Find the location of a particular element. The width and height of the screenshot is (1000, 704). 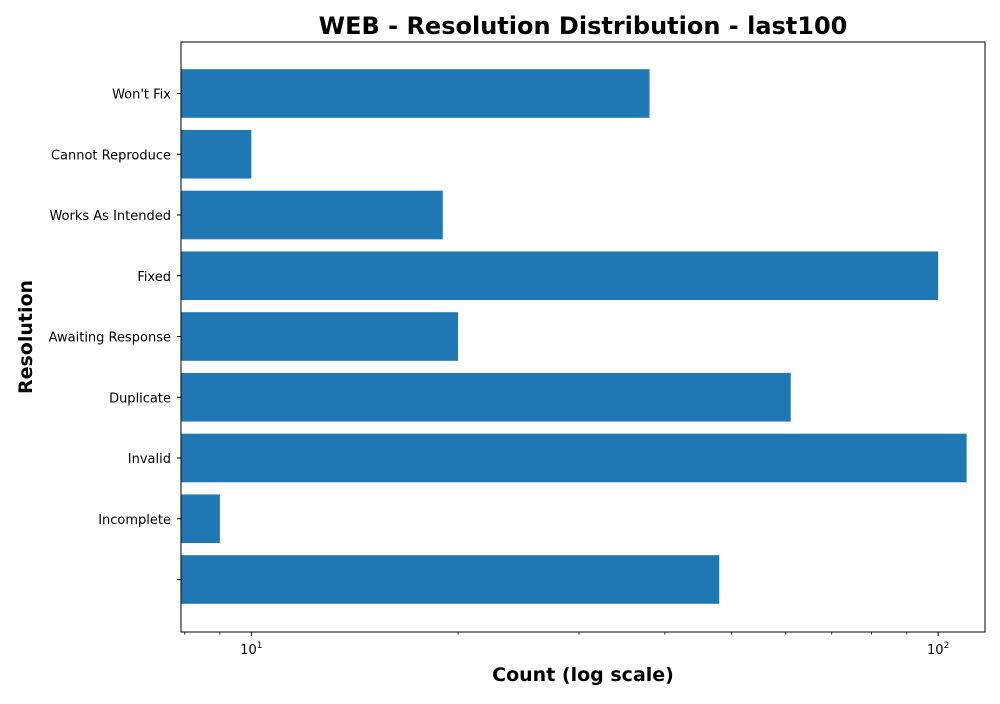

x-axis-ticks: 10¹ 10² is located at coordinates (566, 645).